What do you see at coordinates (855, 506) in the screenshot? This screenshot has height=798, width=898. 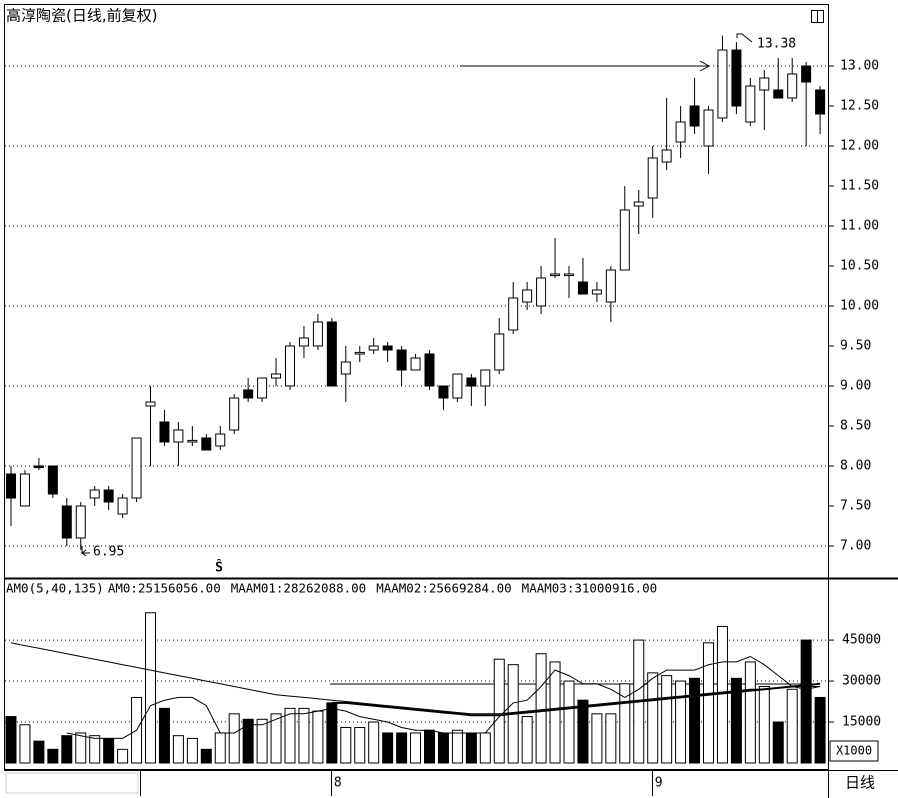 I see `y-tick-label: 7.50` at bounding box center [855, 506].